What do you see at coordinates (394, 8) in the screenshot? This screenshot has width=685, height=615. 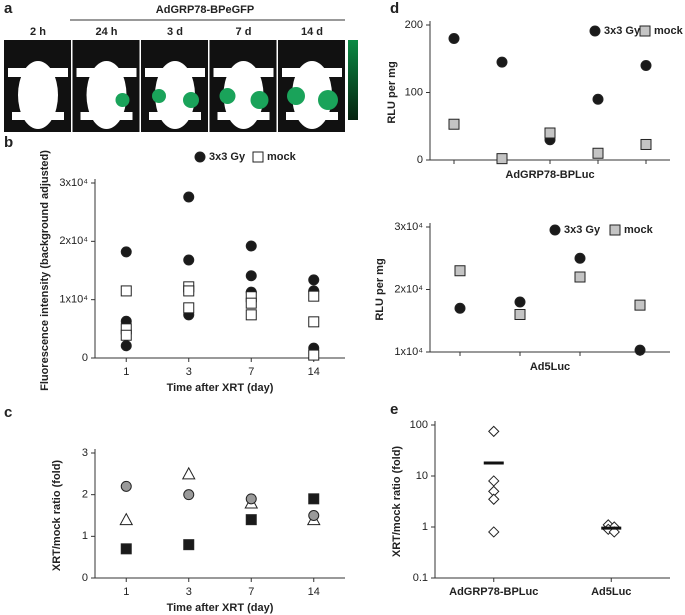 I see `panel-letter: d` at bounding box center [394, 8].